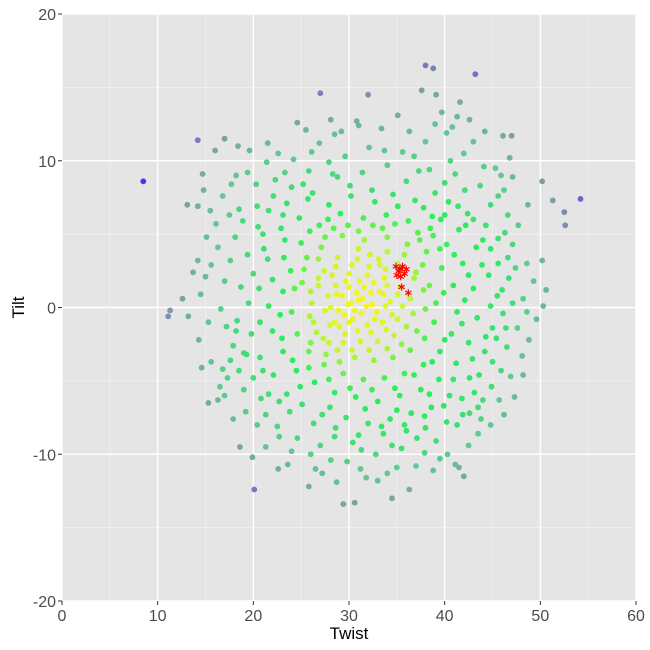 The height and width of the screenshot is (650, 650). What do you see at coordinates (44, 602) in the screenshot?
I see `y-tick-label: -20` at bounding box center [44, 602].